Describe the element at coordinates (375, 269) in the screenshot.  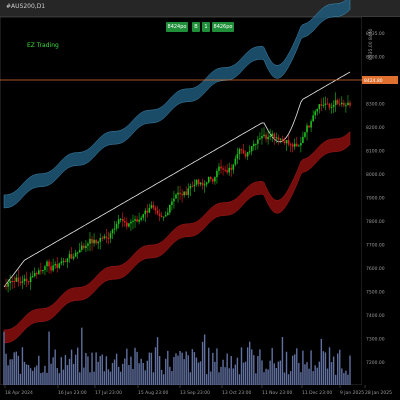
I see `price-tick-label: 7600.00` at that location.